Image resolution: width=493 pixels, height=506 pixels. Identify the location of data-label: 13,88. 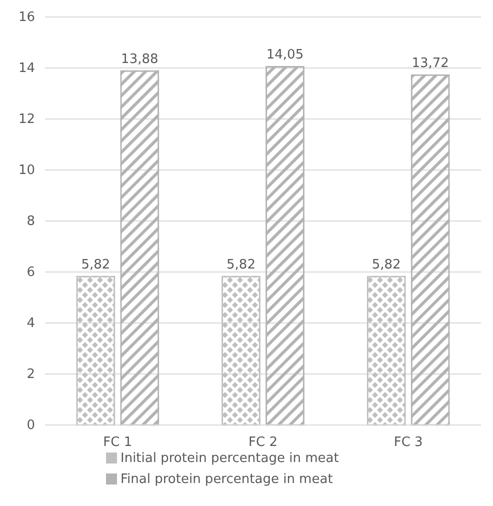
(139, 60).